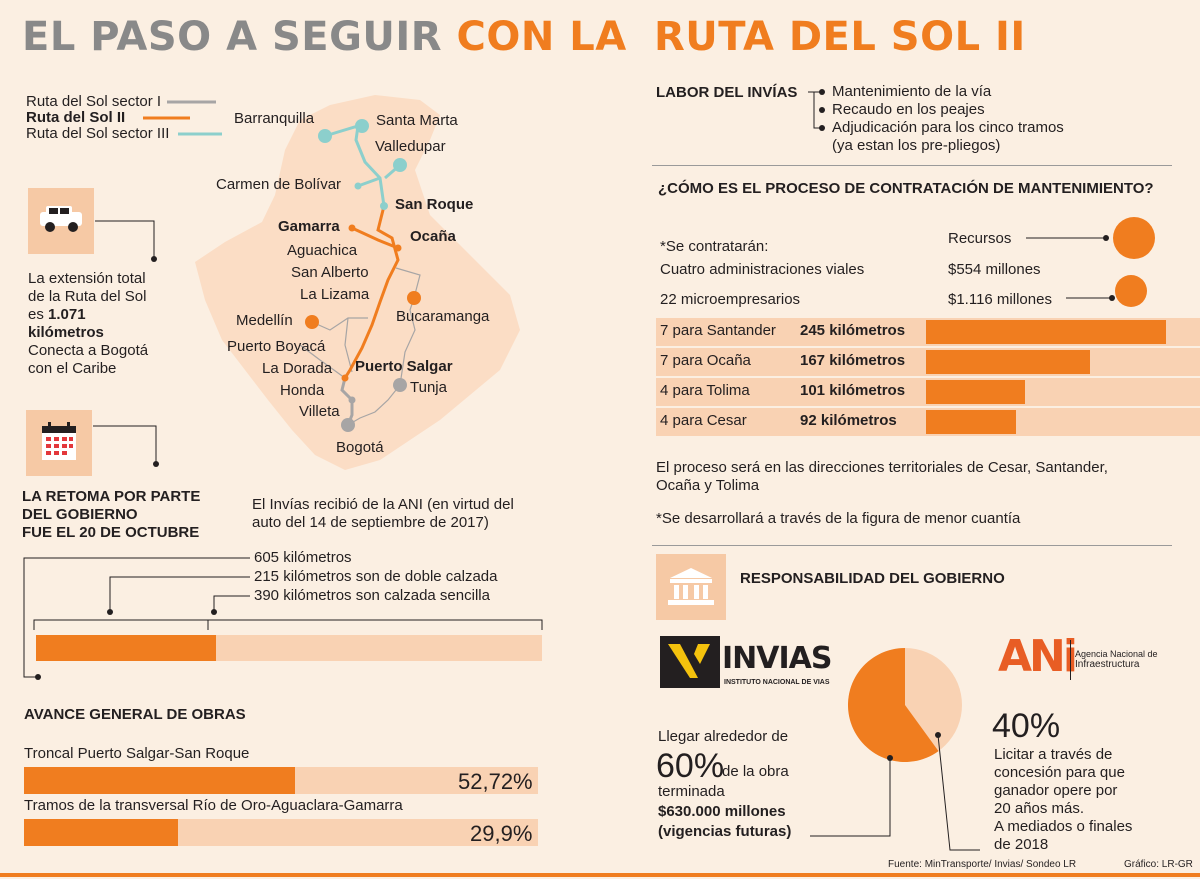 This screenshot has height=879, width=1200. Describe the element at coordinates (994, 269) in the screenshot. I see `admin-value: $554 millones` at that location.